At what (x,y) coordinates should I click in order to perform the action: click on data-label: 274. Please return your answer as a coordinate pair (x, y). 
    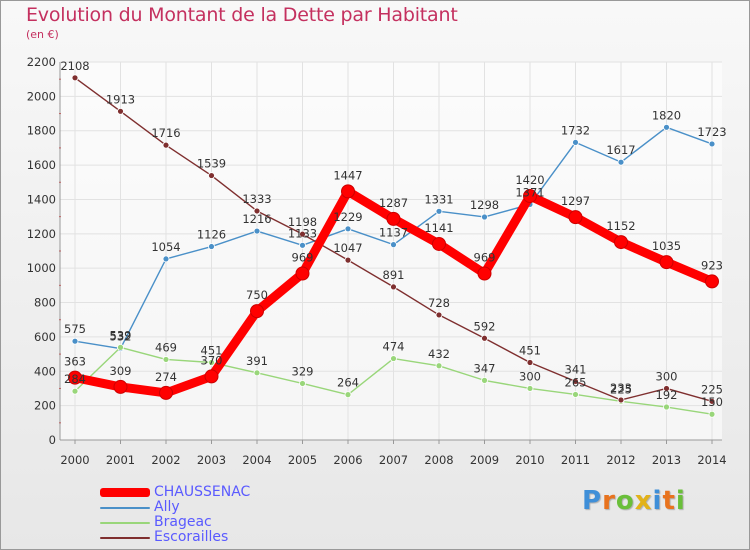
    Looking at the image, I should click on (166, 377).